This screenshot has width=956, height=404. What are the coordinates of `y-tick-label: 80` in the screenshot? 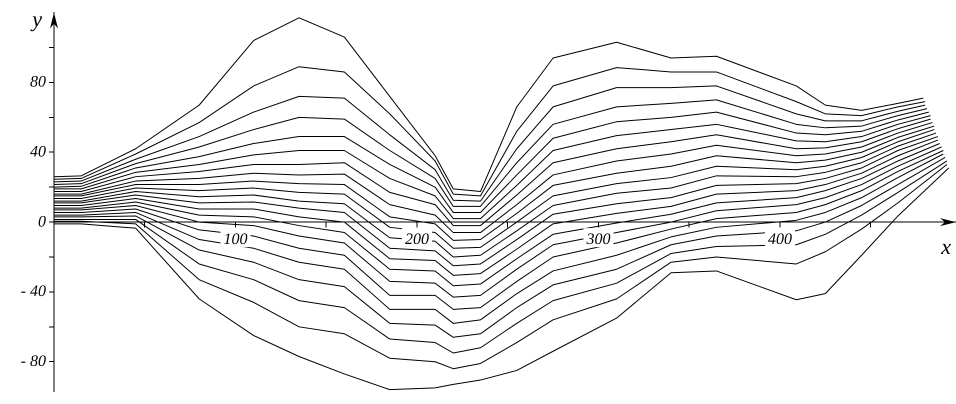 It's located at (38, 82).